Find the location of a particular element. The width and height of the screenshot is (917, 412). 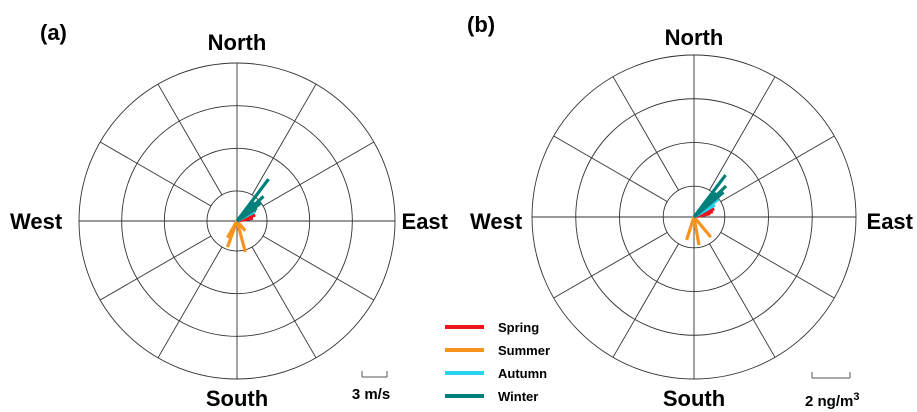

west-label-a: West is located at coordinates (36, 221).